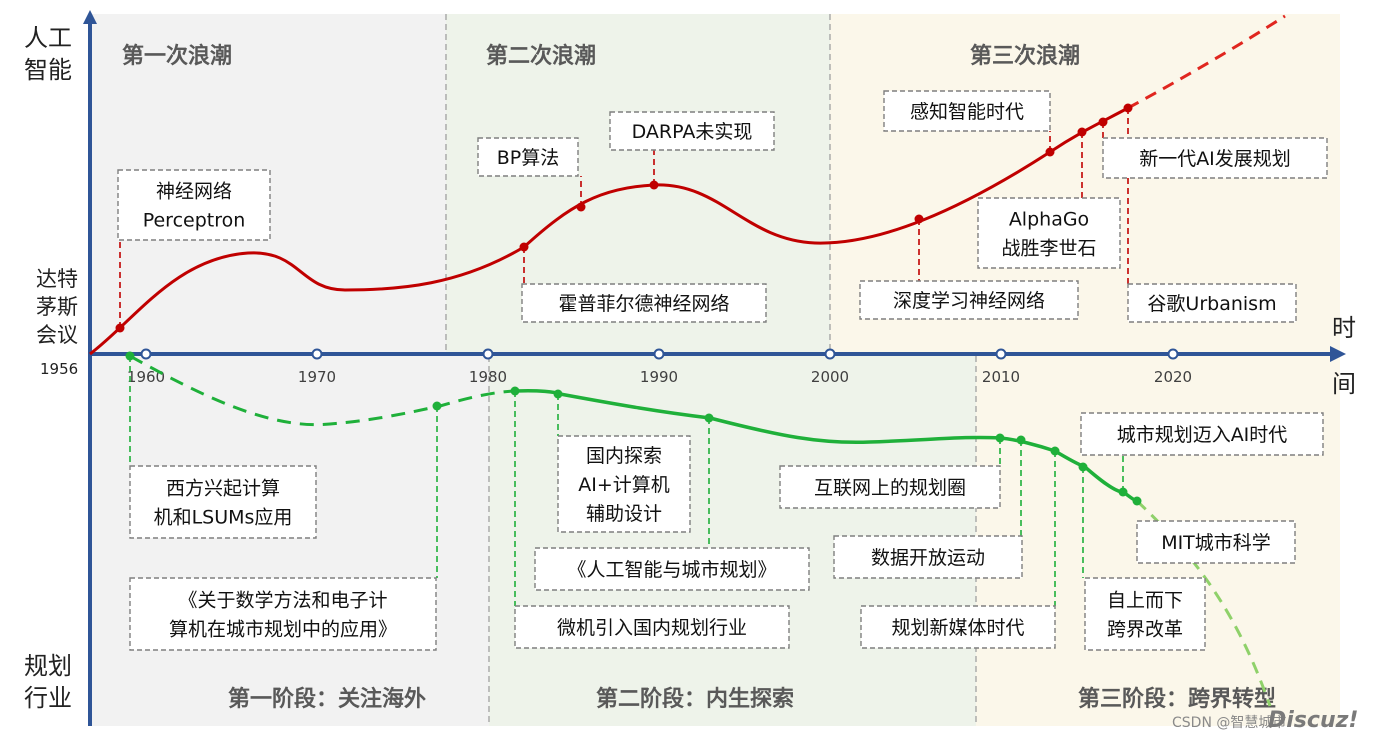  I want to click on watermark-discuz: Discuz!, so click(1313, 720).